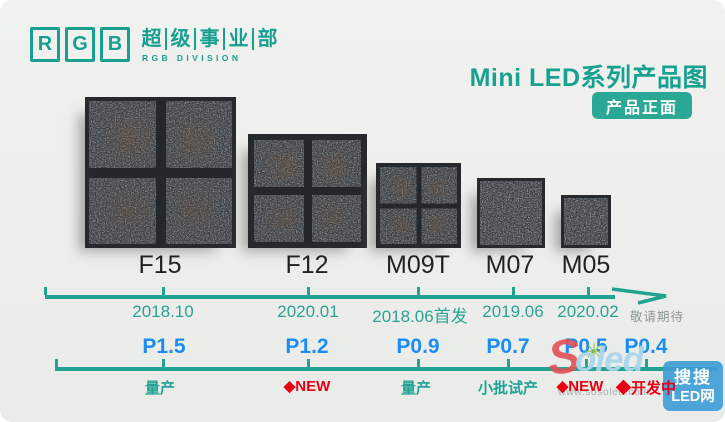  Describe the element at coordinates (163, 311) in the screenshot. I see `release-date-f15: 2018.10` at that location.